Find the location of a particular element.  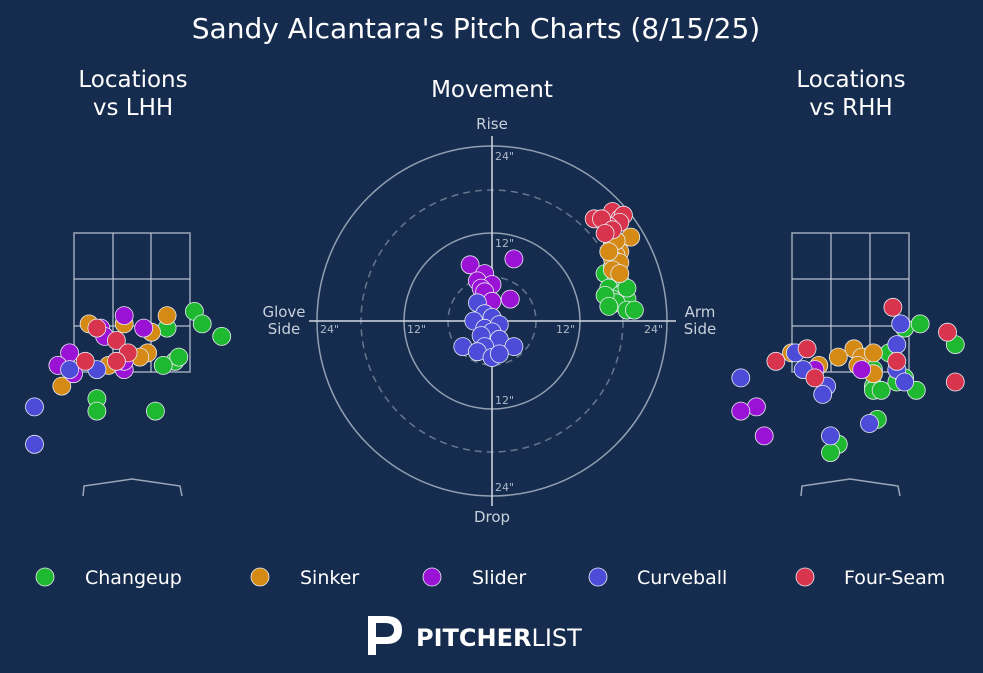

ring-label-right-24: 24" is located at coordinates (653, 329).